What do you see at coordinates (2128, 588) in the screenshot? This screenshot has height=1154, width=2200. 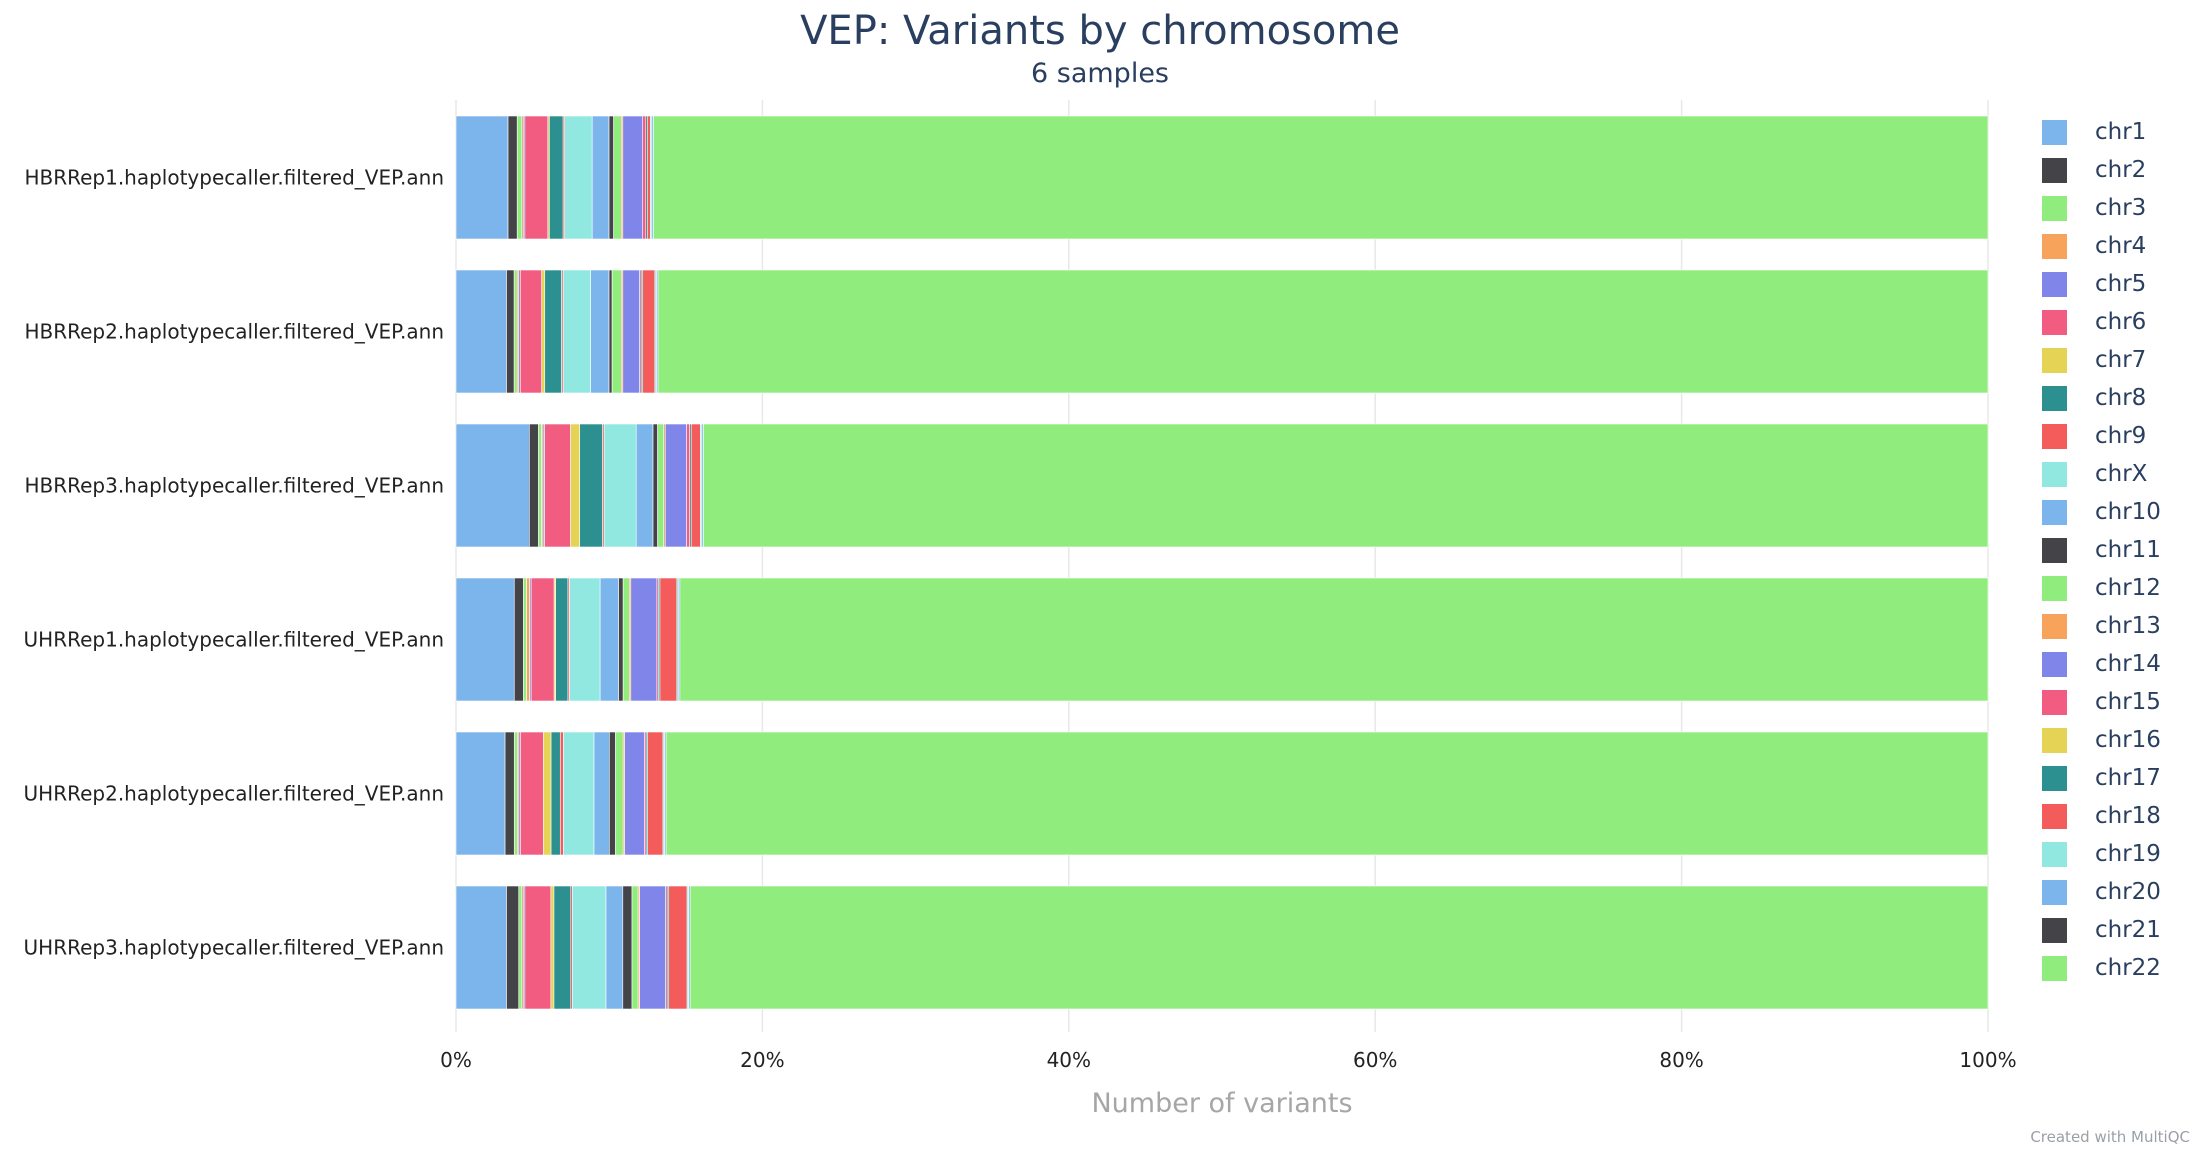 I see `legend-label: chr12` at bounding box center [2128, 588].